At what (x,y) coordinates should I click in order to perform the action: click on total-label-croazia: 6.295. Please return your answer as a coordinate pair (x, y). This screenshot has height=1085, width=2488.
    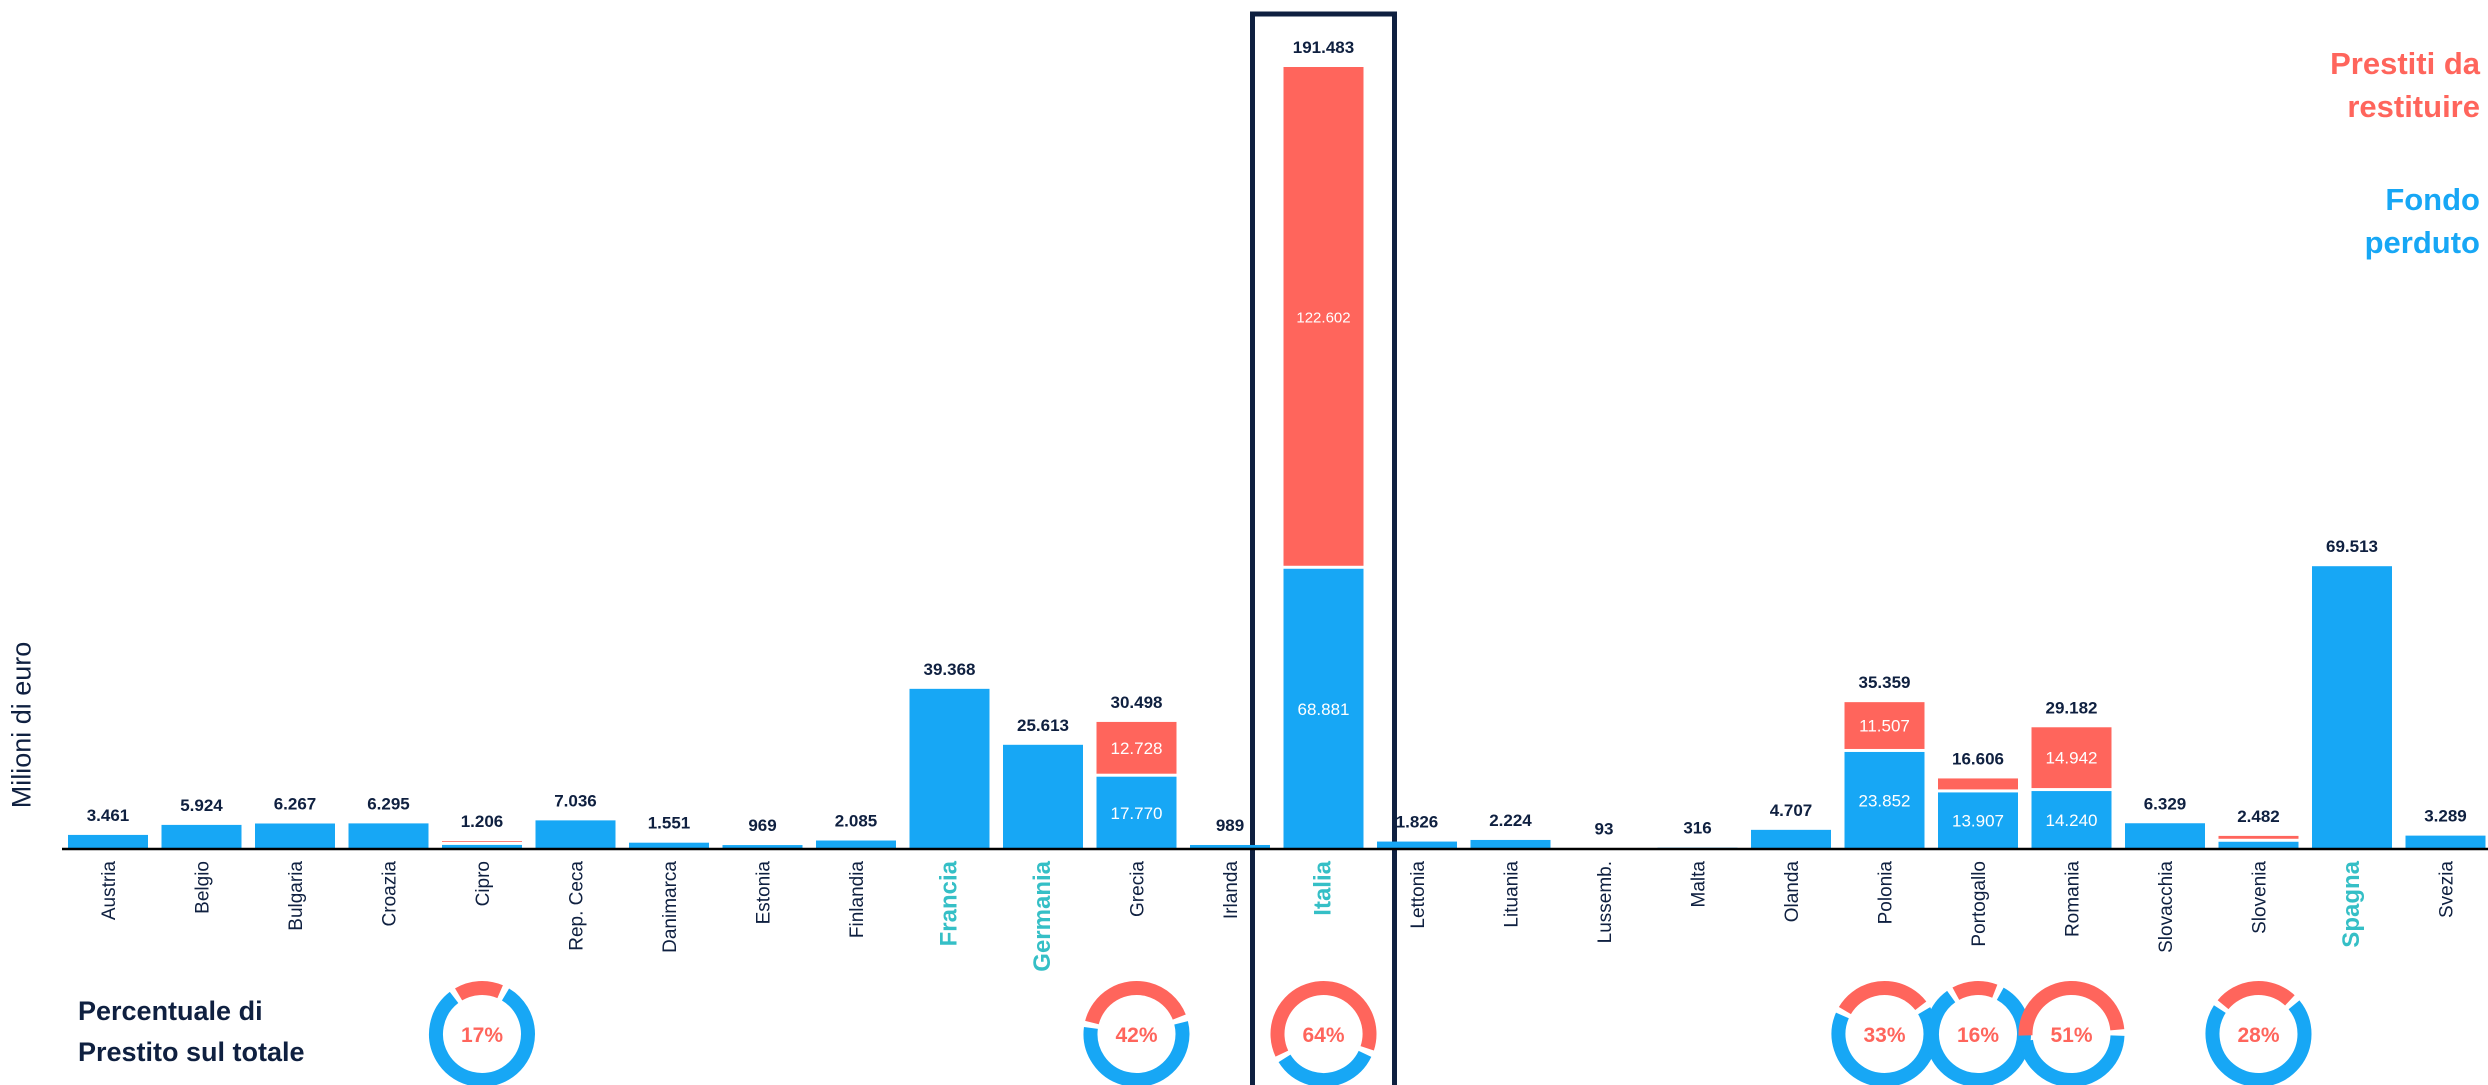
    Looking at the image, I should click on (388, 803).